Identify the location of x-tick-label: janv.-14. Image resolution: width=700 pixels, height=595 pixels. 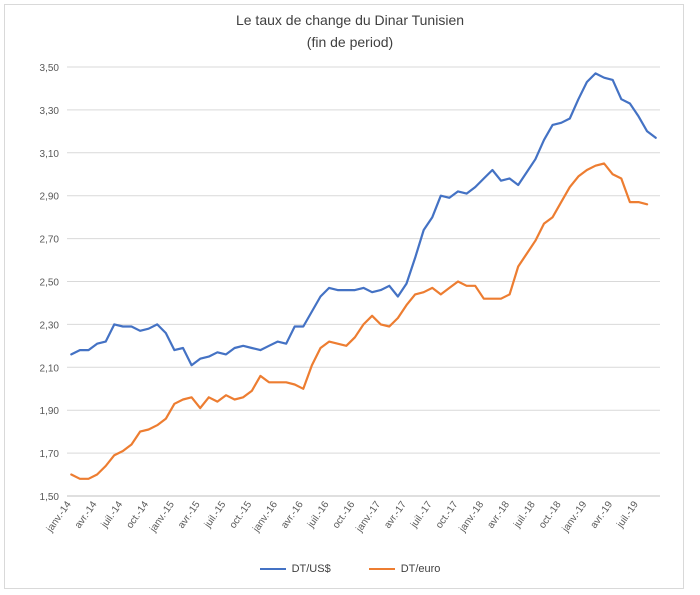
(59, 517).